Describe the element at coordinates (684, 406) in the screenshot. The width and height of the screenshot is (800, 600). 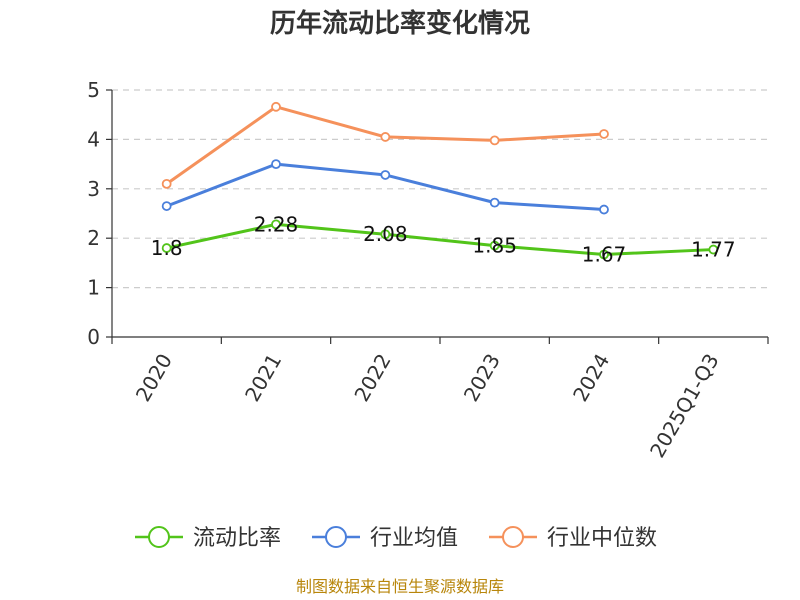
I see `x-tick-label: 2025Q1-Q3` at that location.